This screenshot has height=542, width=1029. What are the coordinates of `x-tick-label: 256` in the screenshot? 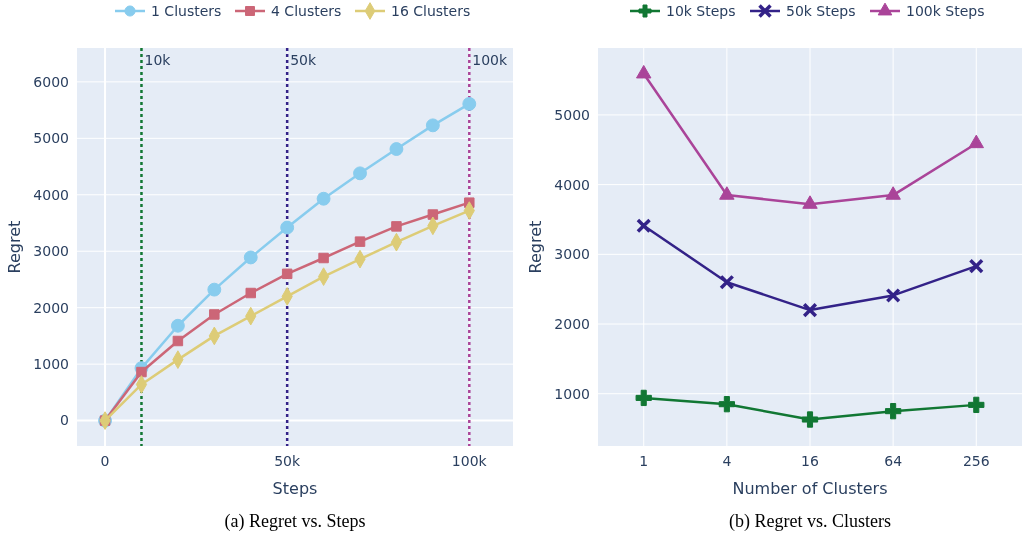 It's located at (976, 461).